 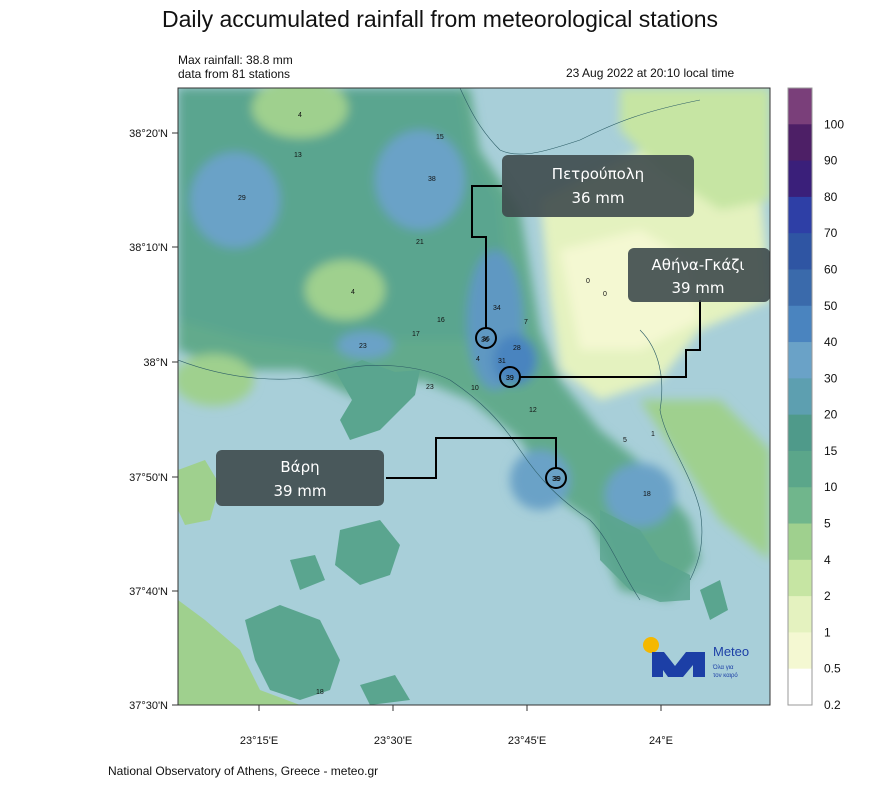 I want to click on marker-label-athina-gazi: 39, so click(x=510, y=378).